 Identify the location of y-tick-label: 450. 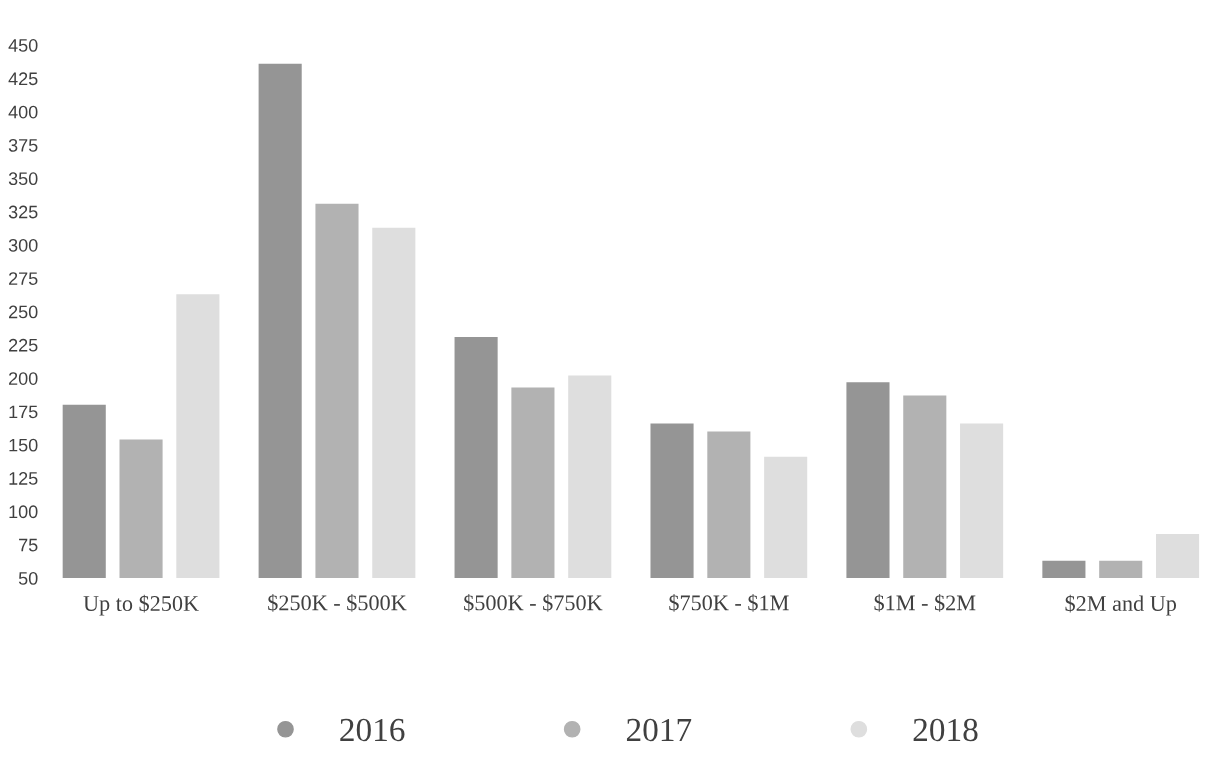
(23, 45).